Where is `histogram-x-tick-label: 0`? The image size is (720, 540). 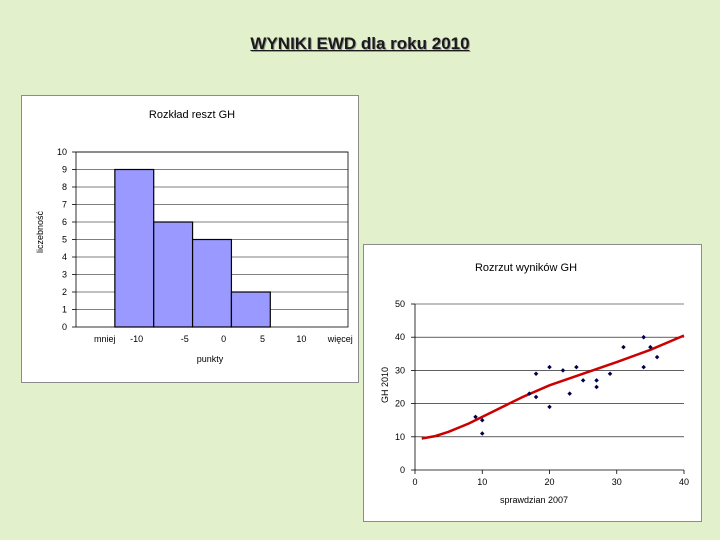
histogram-x-tick-label: 0 is located at coordinates (223, 339).